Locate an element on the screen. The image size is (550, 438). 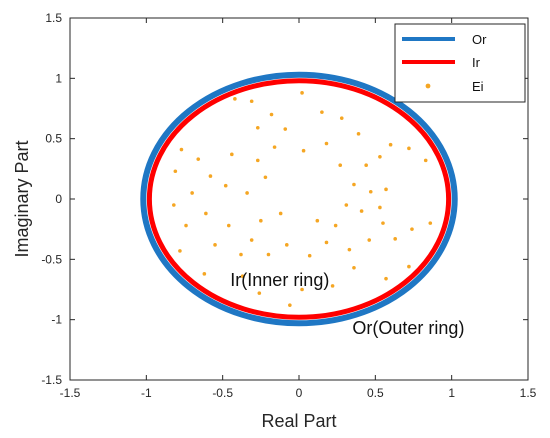
x-axis-title: Real Part is located at coordinates (298, 421).